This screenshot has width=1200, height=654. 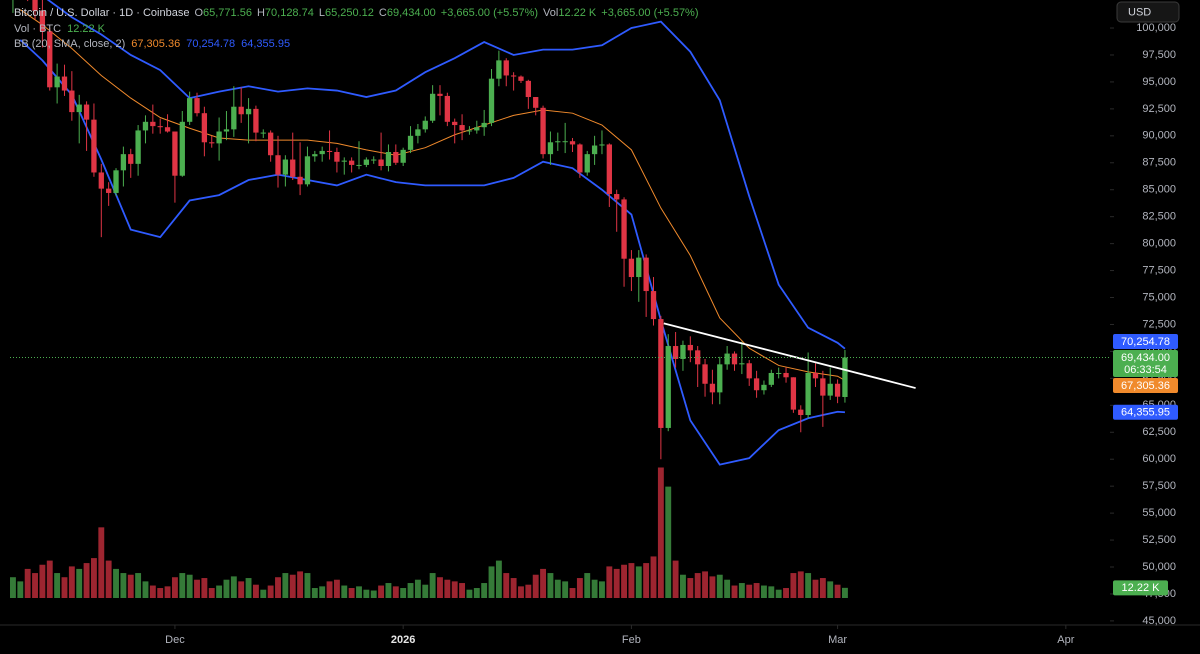 I want to click on y-tick-label: 97,500, so click(x=1159, y=55).